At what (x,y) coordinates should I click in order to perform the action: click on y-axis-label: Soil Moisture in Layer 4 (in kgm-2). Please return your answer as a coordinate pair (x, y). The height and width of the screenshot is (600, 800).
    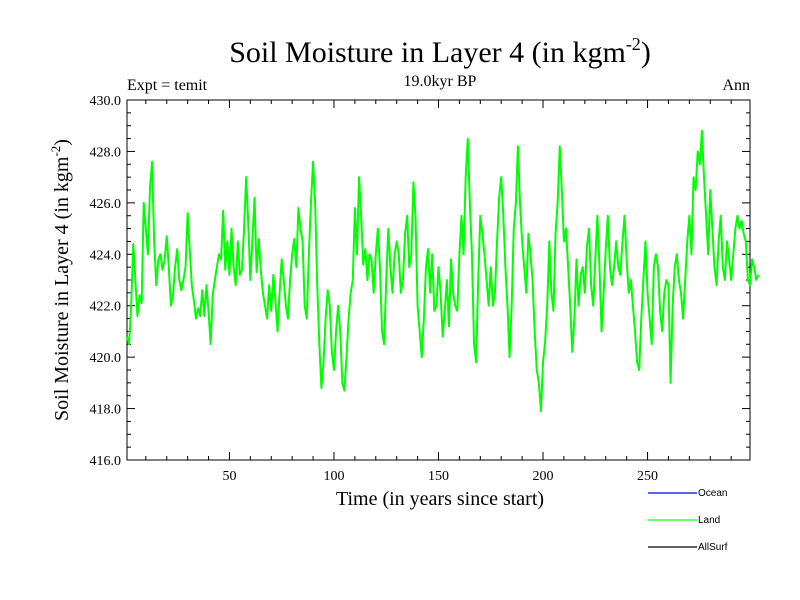
    Looking at the image, I should click on (60, 280).